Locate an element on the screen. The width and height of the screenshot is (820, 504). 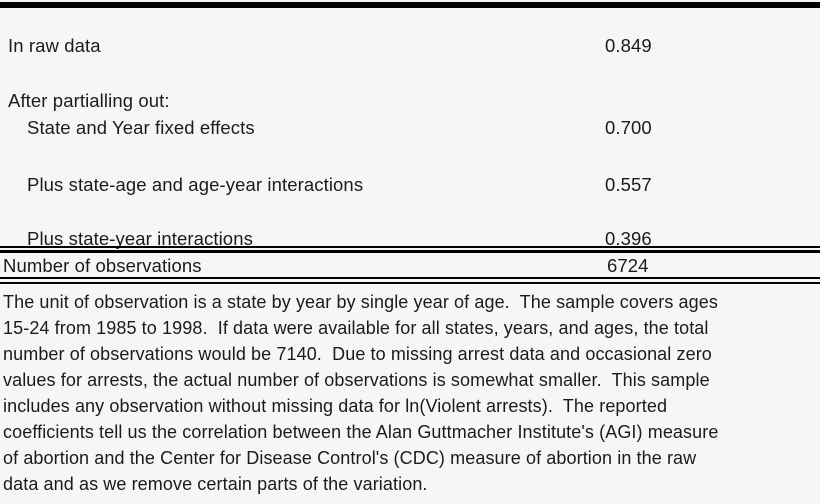
row-label-number-of-observations: Number of observations is located at coordinates (102, 265).